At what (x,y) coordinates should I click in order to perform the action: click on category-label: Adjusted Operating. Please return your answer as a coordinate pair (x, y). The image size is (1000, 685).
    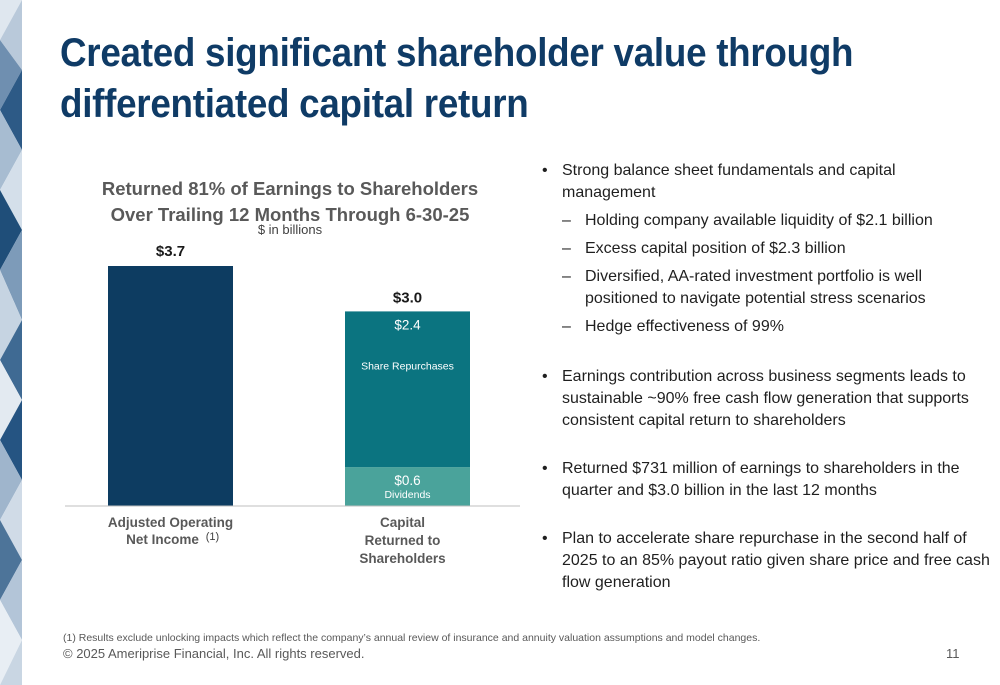
    Looking at the image, I should click on (170, 522).